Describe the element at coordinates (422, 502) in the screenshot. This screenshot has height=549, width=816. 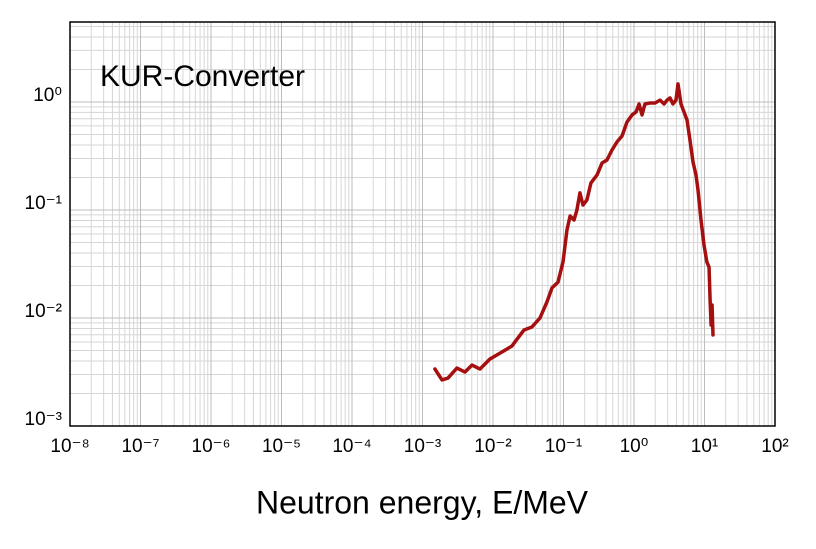
I see `x-axis-label: Neutron energy, E/MeV` at that location.